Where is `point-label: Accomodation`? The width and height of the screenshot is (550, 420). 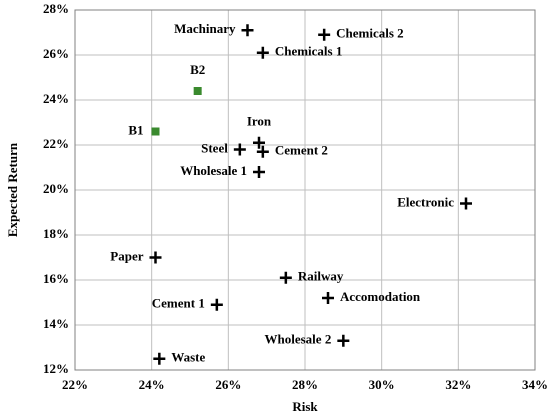 point-label: Accomodation is located at coordinates (380, 296).